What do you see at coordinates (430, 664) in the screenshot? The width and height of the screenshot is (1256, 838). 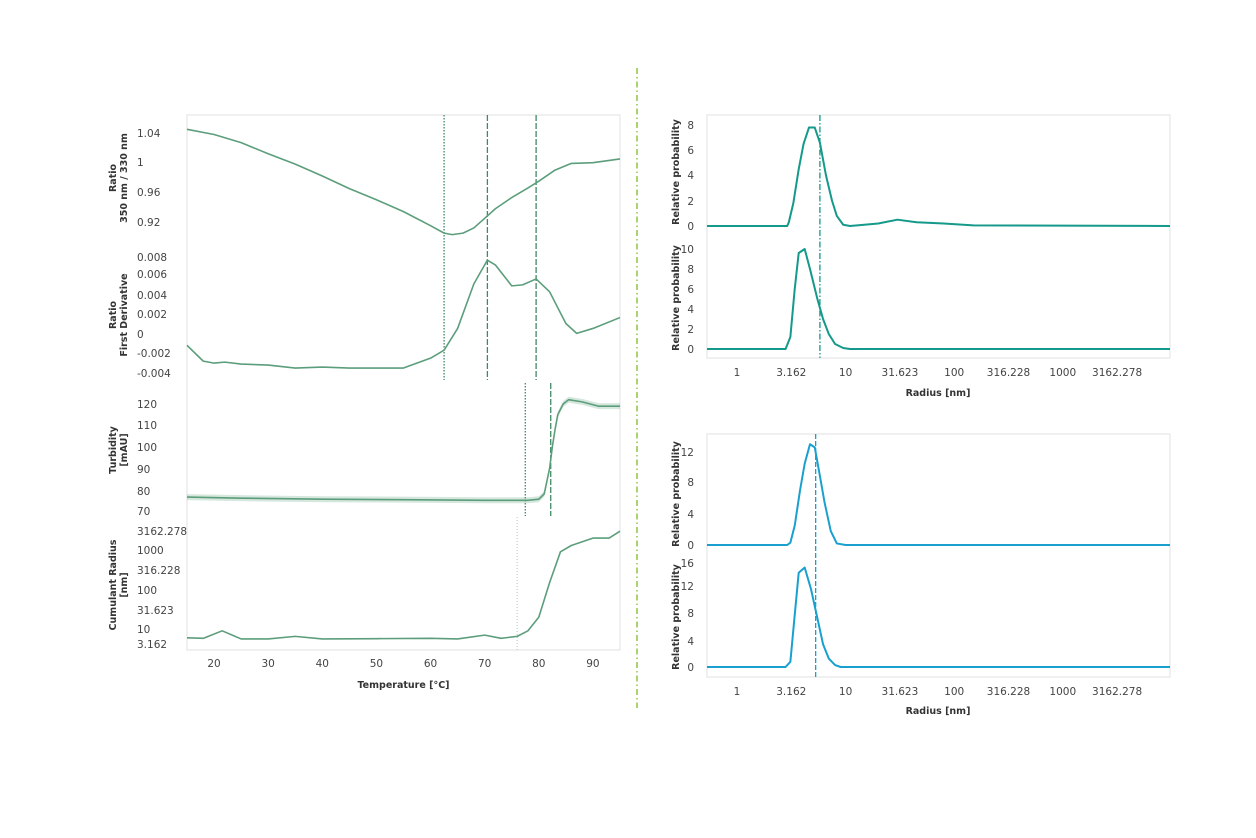 I see `x-tick-label: 60` at bounding box center [430, 664].